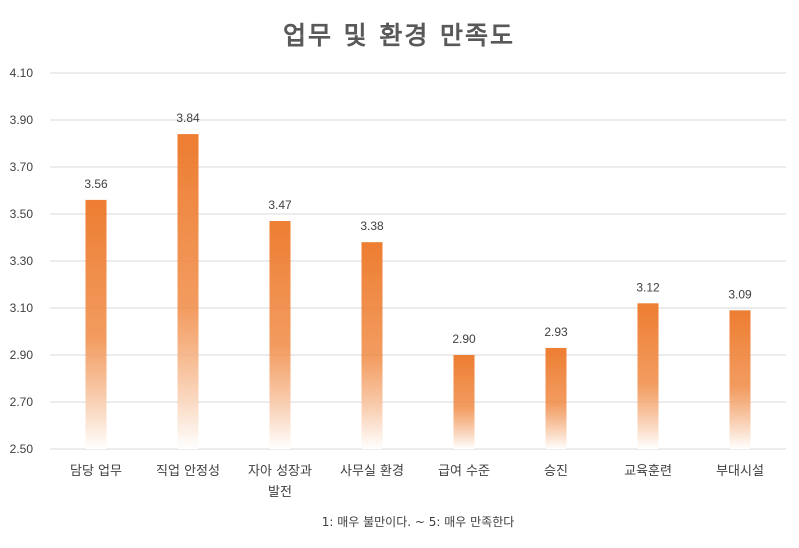 This screenshot has width=799, height=548. Describe the element at coordinates (556, 332) in the screenshot. I see `data-label: 2.93` at that location.